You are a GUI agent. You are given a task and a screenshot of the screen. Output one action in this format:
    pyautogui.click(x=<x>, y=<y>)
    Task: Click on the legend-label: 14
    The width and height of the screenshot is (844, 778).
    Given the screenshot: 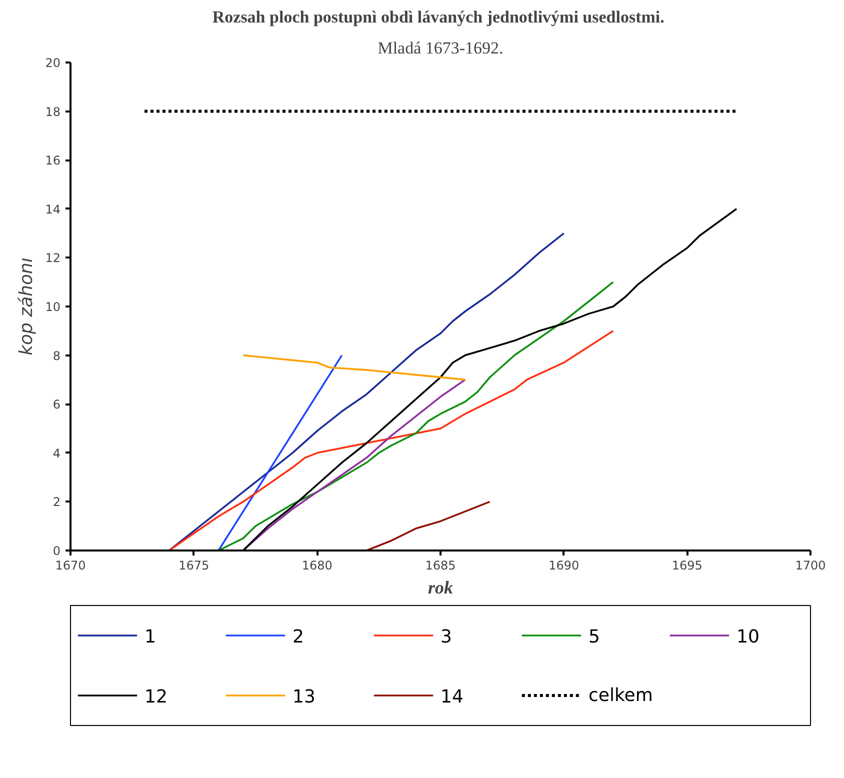 What is the action you would take?
    pyautogui.click(x=452, y=697)
    